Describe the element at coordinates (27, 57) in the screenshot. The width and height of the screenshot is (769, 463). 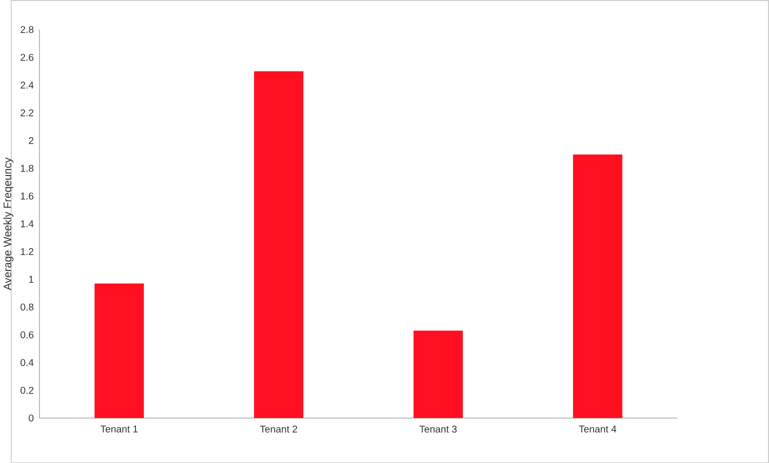
I see `y-tick-label: 2.6` at that location.